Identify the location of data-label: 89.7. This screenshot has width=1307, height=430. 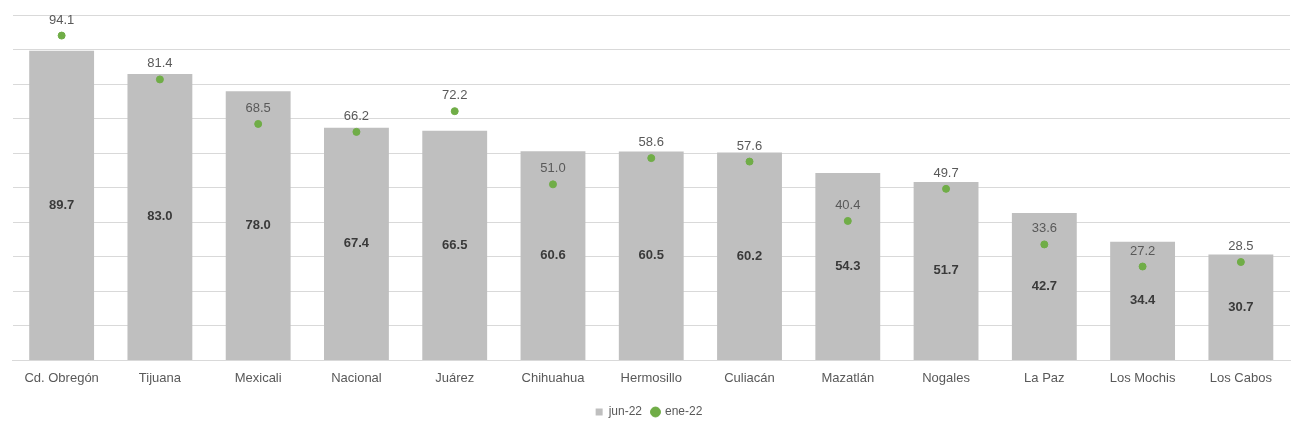
(61, 204).